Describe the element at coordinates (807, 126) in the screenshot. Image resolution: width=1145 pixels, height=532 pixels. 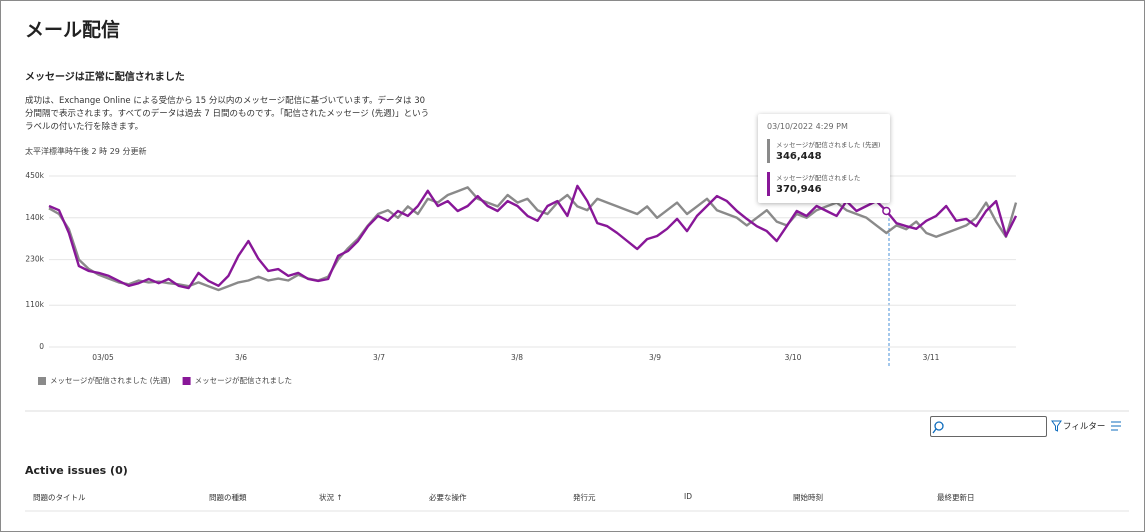
I see `tooltip-date: 03/10/2022 4:29 PM` at that location.